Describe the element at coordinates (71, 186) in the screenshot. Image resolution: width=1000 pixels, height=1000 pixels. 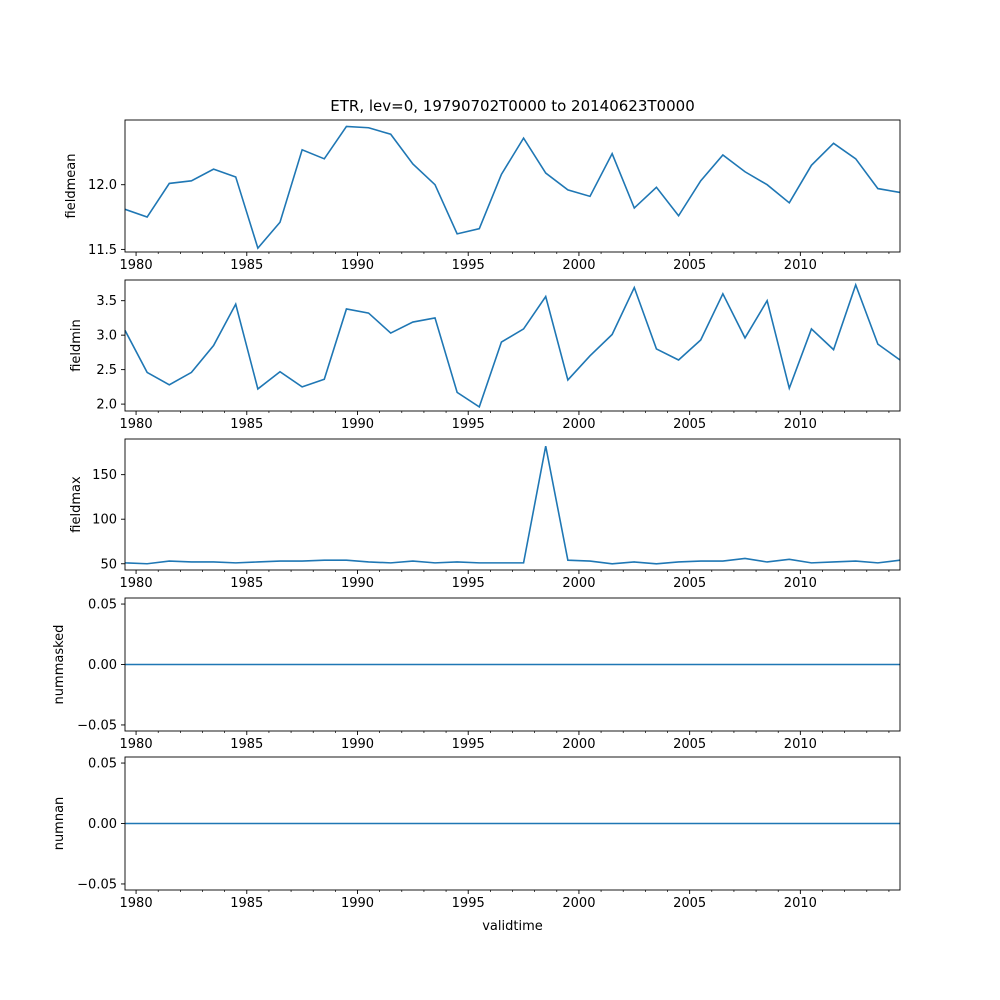
I see `y-axis-label-fieldmean: fieldmean` at that location.